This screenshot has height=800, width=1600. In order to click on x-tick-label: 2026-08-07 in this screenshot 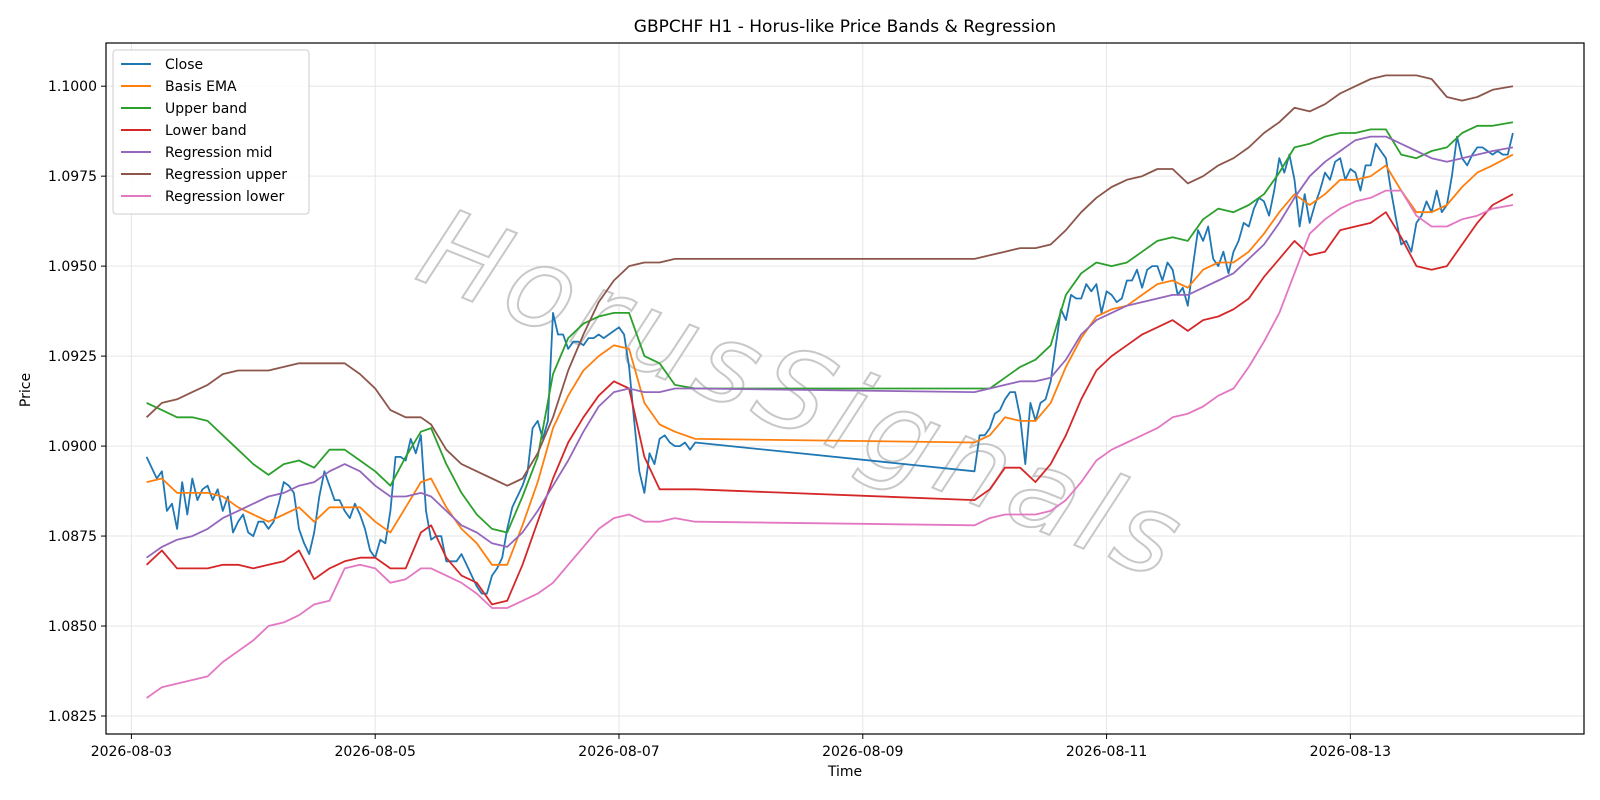, I will do `click(618, 752)`.